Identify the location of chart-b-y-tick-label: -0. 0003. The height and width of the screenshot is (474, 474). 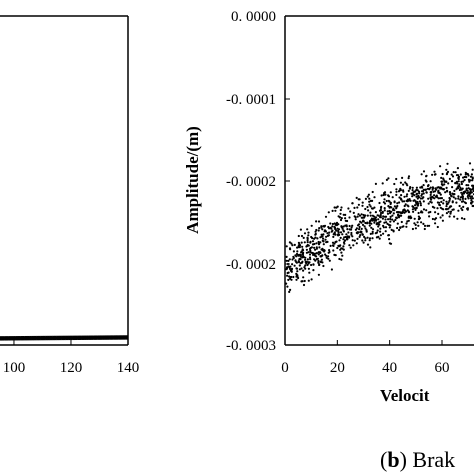
(251, 346).